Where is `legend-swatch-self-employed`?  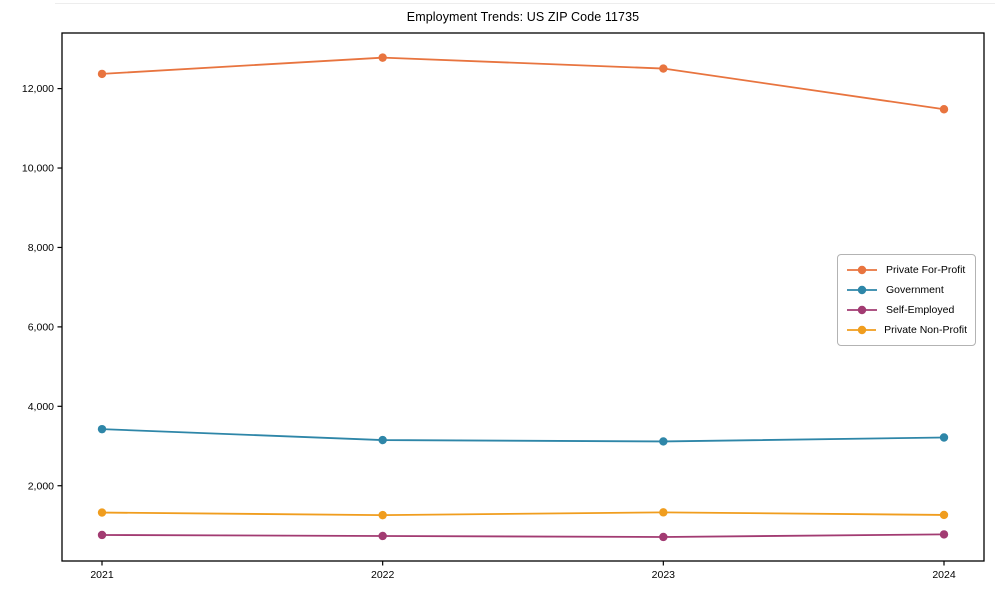 legend-swatch-self-employed is located at coordinates (862, 310).